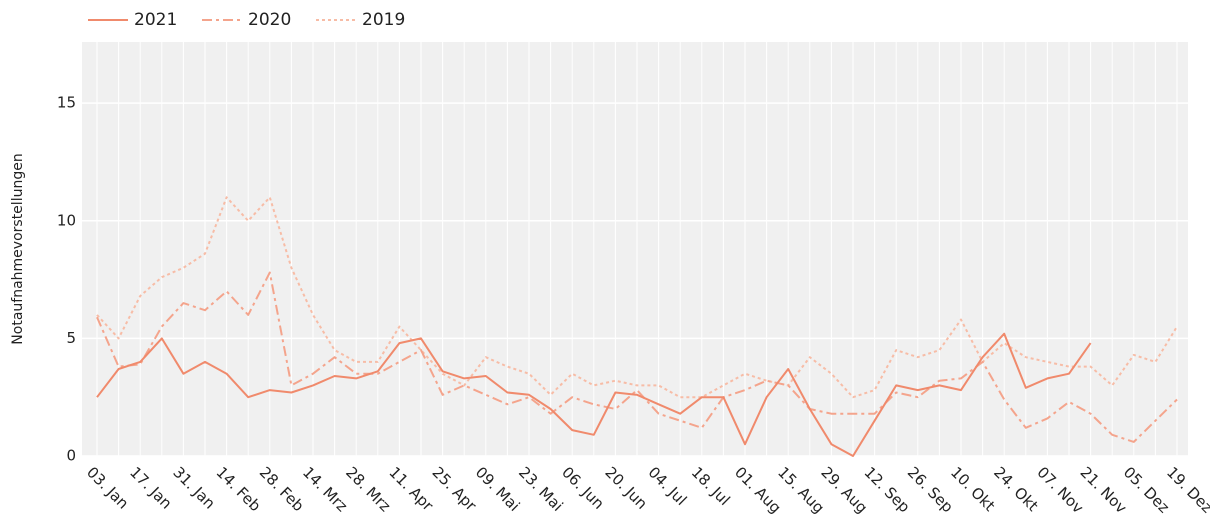 This screenshot has height=531, width=1210. I want to click on x-tick-label: 09. Mai, so click(498, 489).